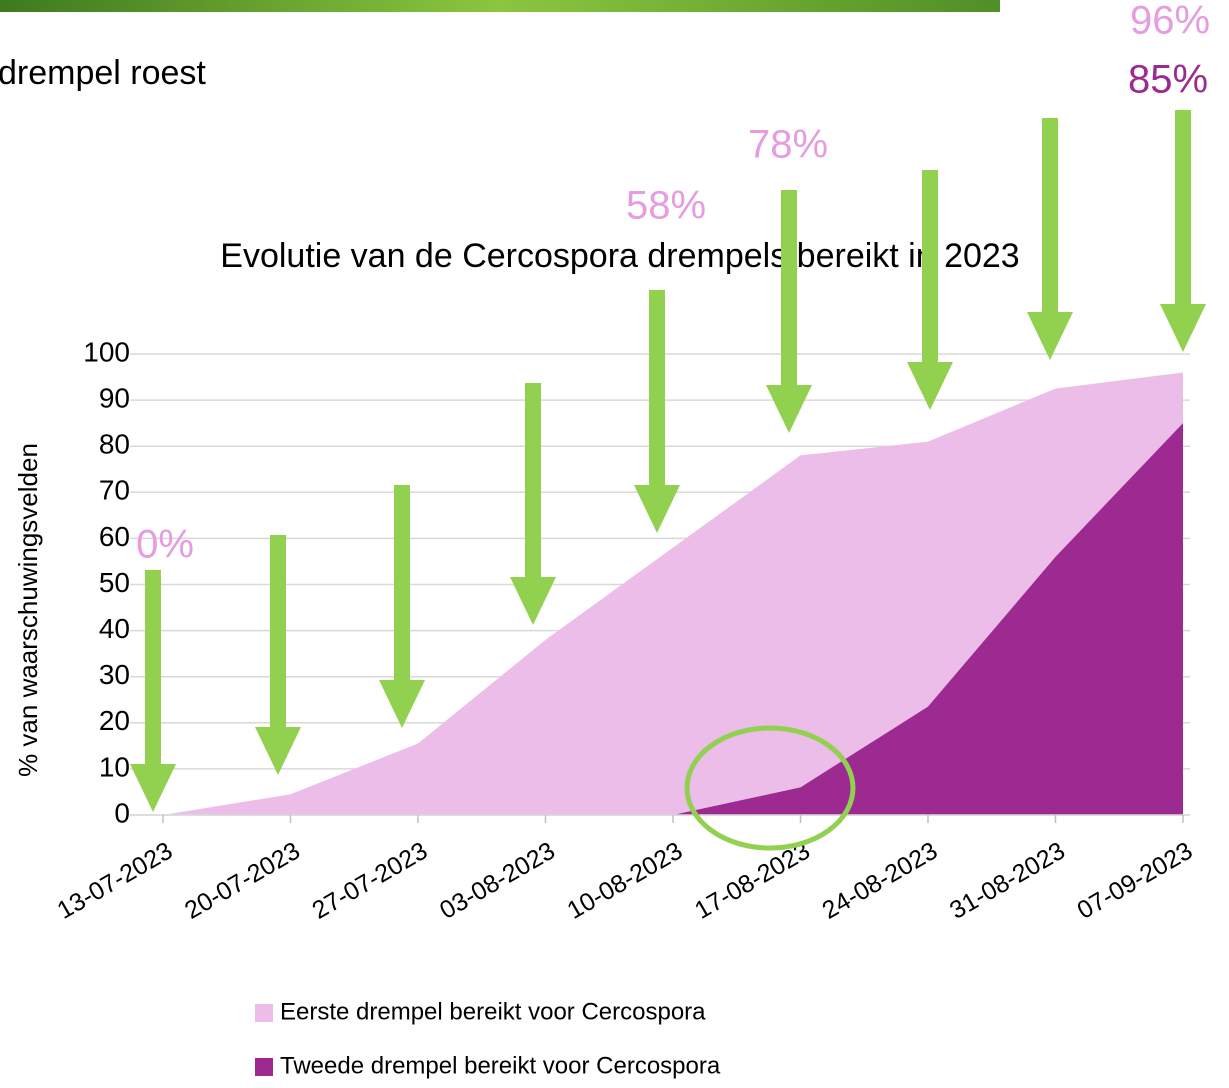 The image size is (1229, 1088). What do you see at coordinates (114, 490) in the screenshot?
I see `y-tick-label: 70` at bounding box center [114, 490].